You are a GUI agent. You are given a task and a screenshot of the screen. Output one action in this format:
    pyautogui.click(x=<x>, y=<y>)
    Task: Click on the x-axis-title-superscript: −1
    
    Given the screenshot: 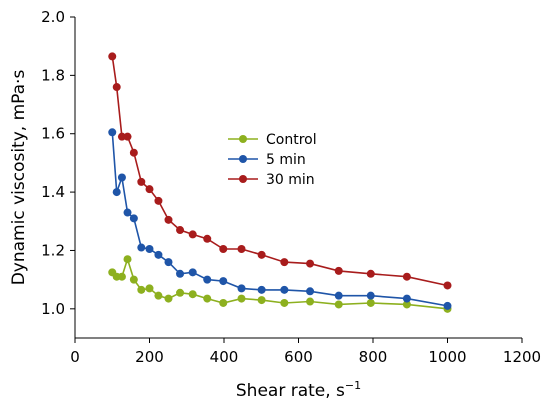 What is the action you would take?
    pyautogui.click(x=353, y=385)
    